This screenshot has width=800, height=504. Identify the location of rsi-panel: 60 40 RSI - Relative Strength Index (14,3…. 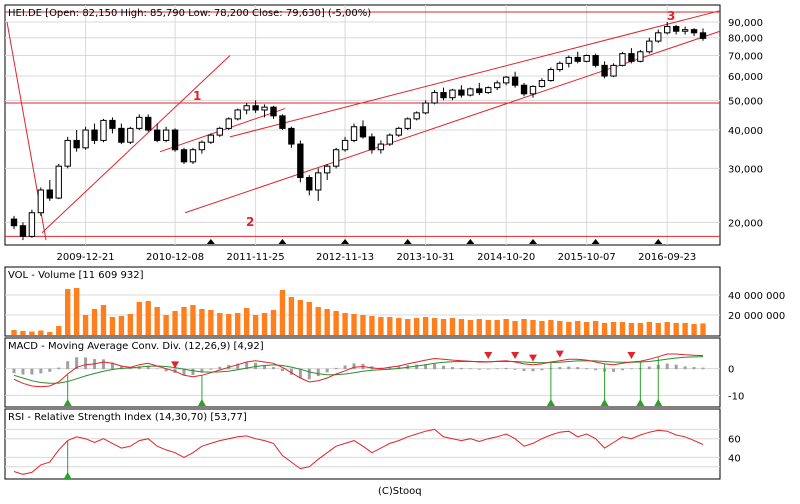
(372, 444).